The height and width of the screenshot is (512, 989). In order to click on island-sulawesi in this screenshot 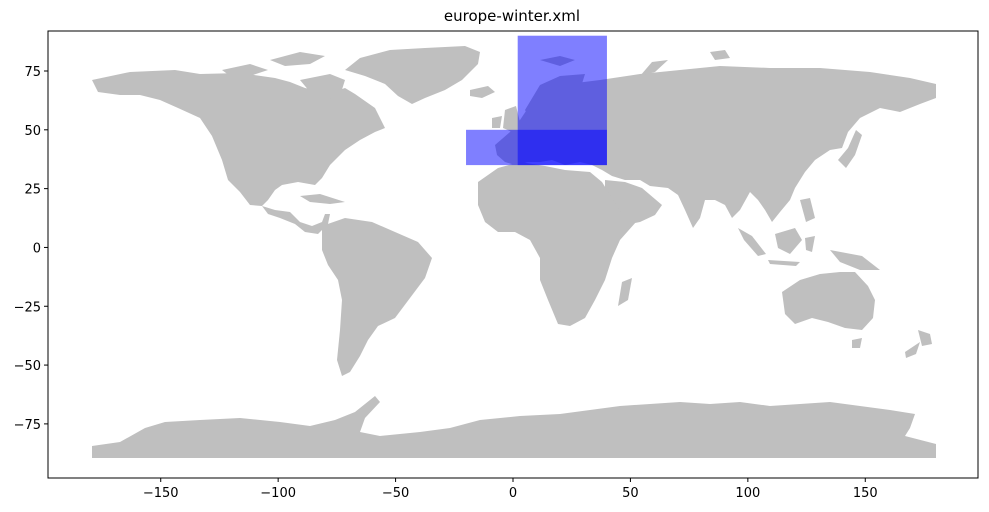, I will do `click(810, 244)`.